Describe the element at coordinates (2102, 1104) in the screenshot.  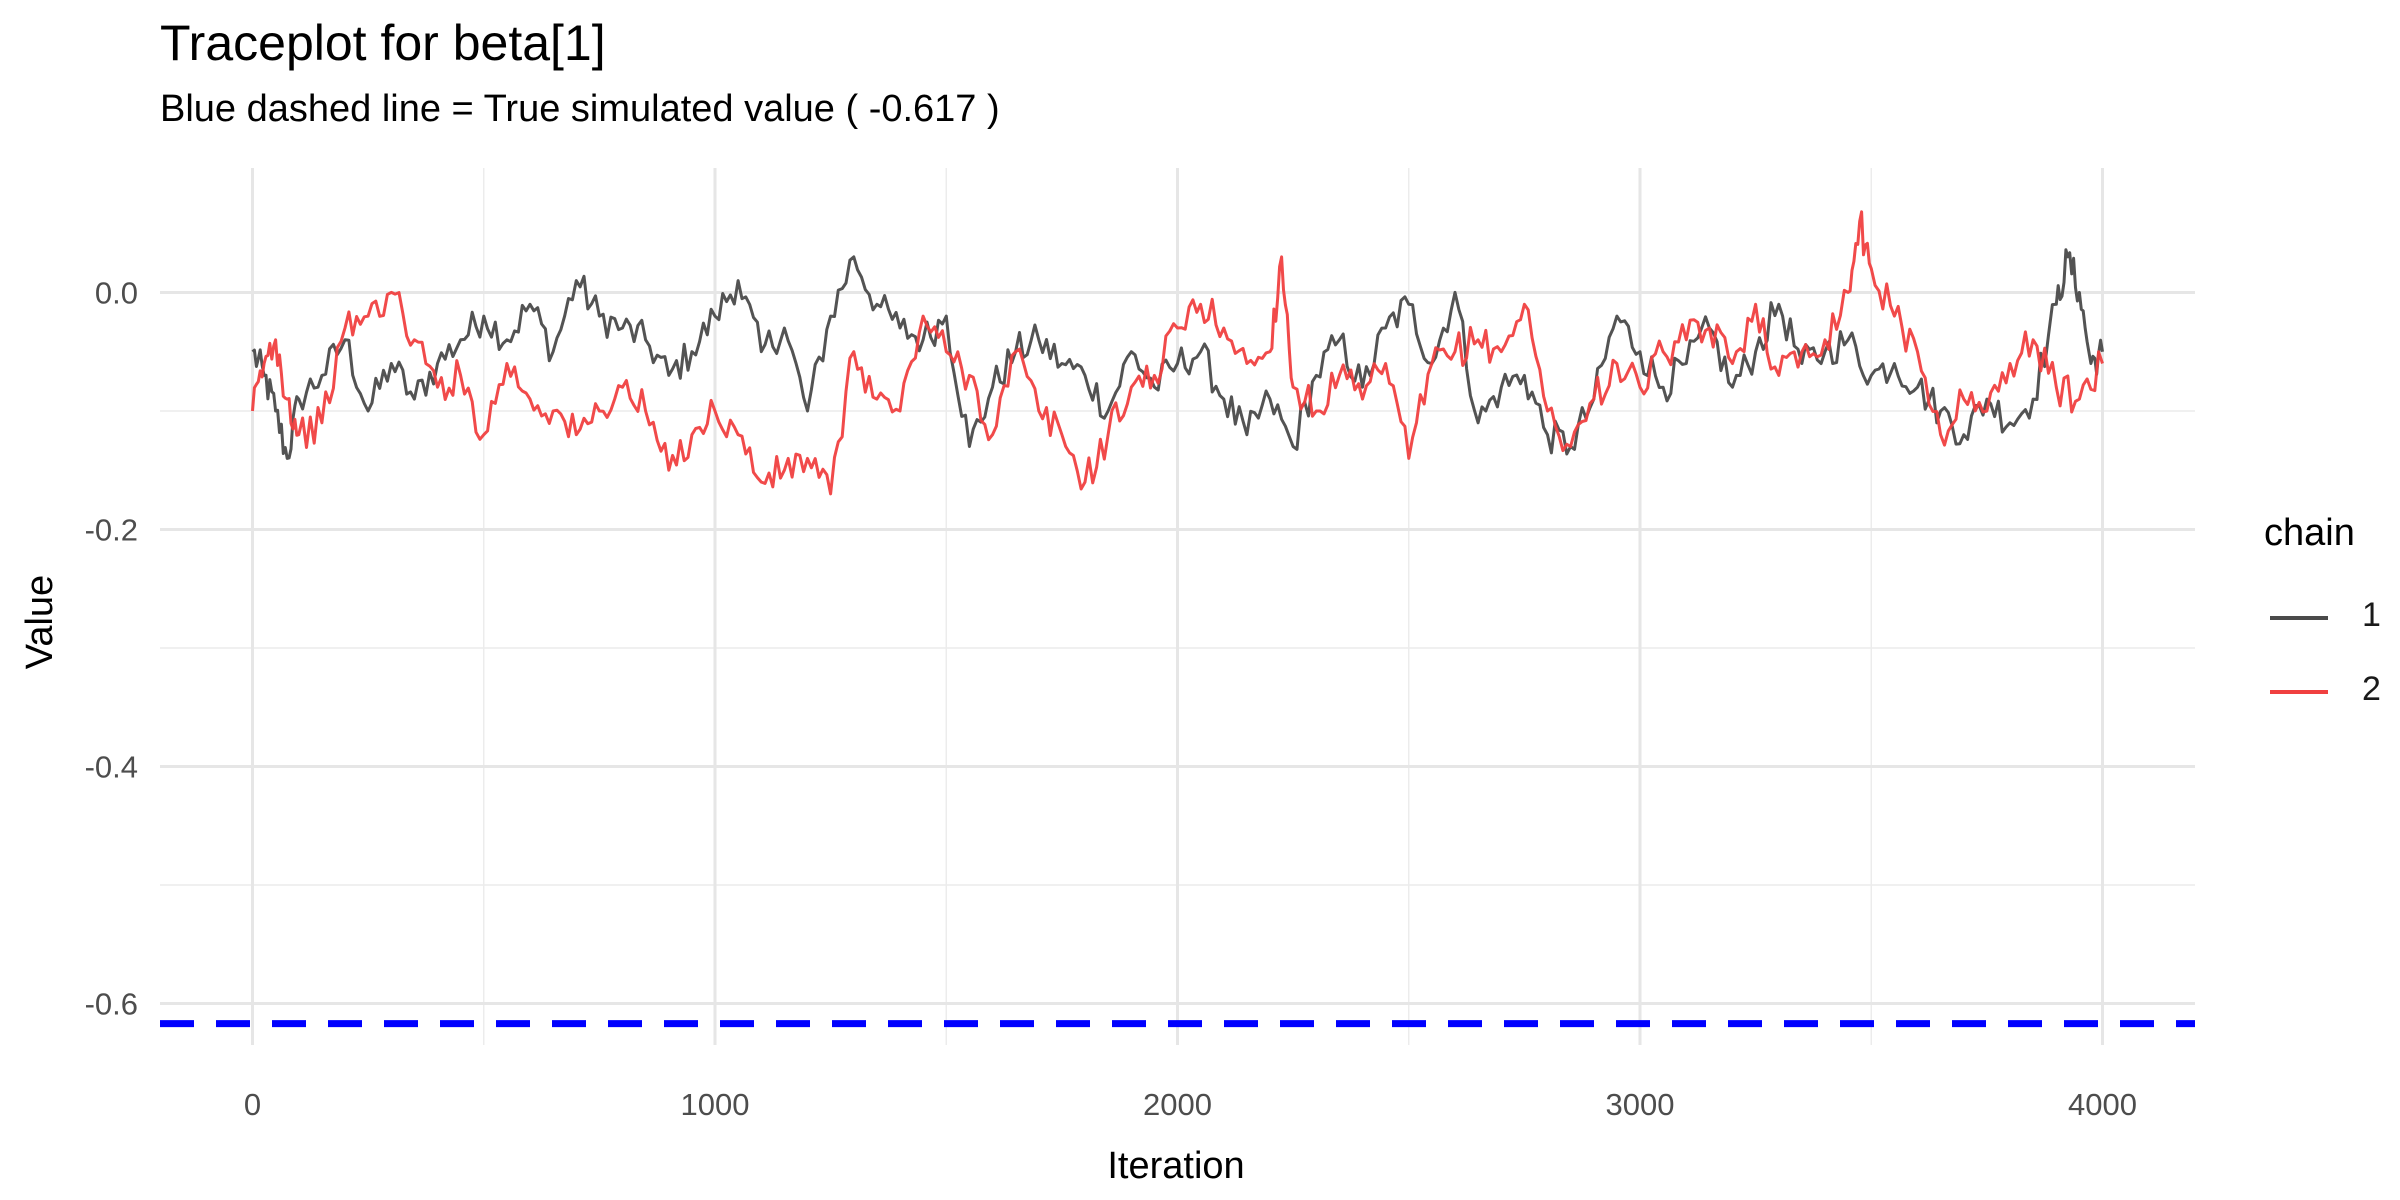
I see `x-tick-label: 4000` at that location.